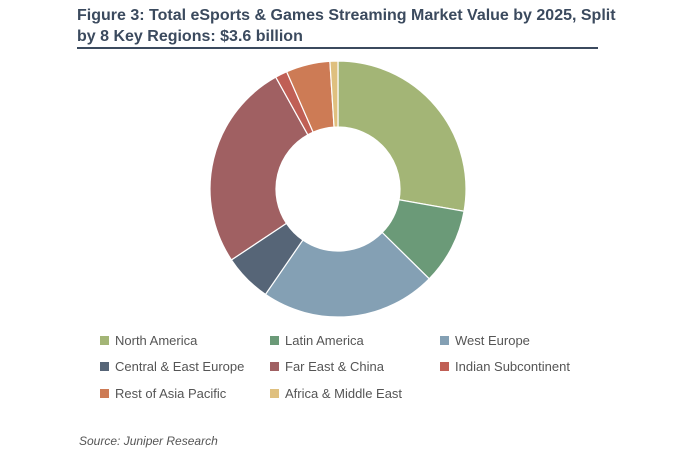 Image resolution: width=673 pixels, height=463 pixels. What do you see at coordinates (334, 366) in the screenshot?
I see `legend-label: Far East & China` at bounding box center [334, 366].